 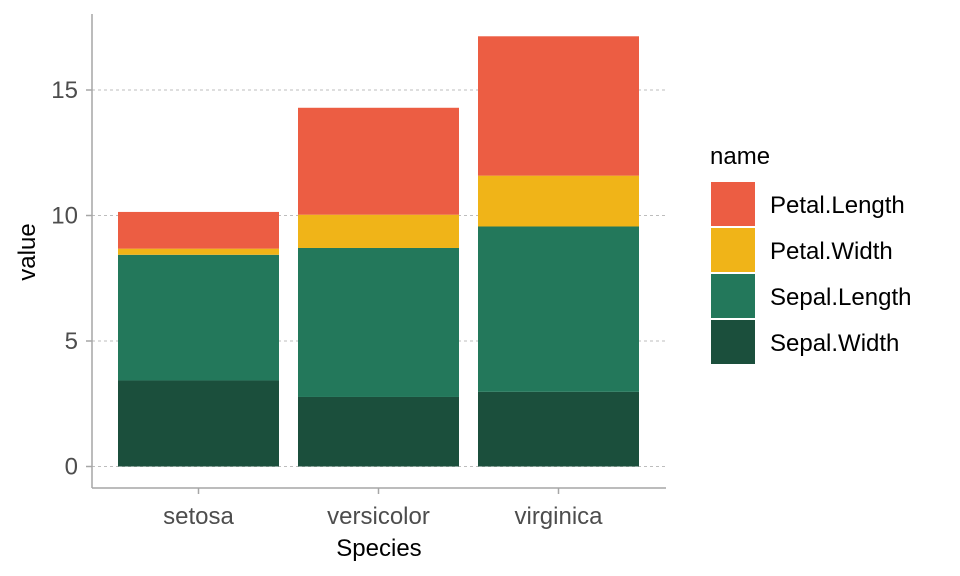 I want to click on legend-label: Petal.Width, so click(x=831, y=251).